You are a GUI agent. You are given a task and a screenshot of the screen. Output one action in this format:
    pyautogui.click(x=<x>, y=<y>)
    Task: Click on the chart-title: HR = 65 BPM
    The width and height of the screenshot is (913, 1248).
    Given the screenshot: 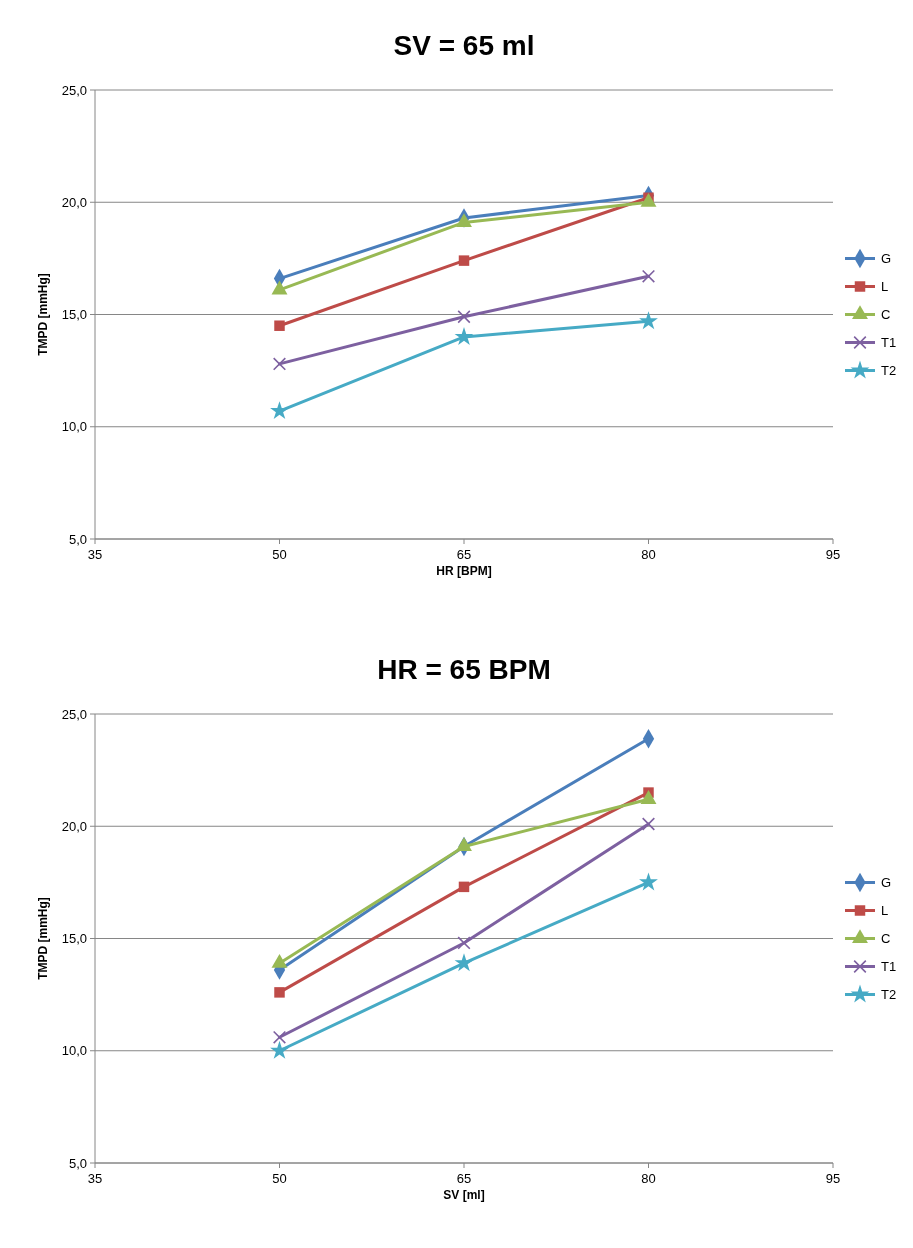 What is the action you would take?
    pyautogui.click(x=464, y=669)
    